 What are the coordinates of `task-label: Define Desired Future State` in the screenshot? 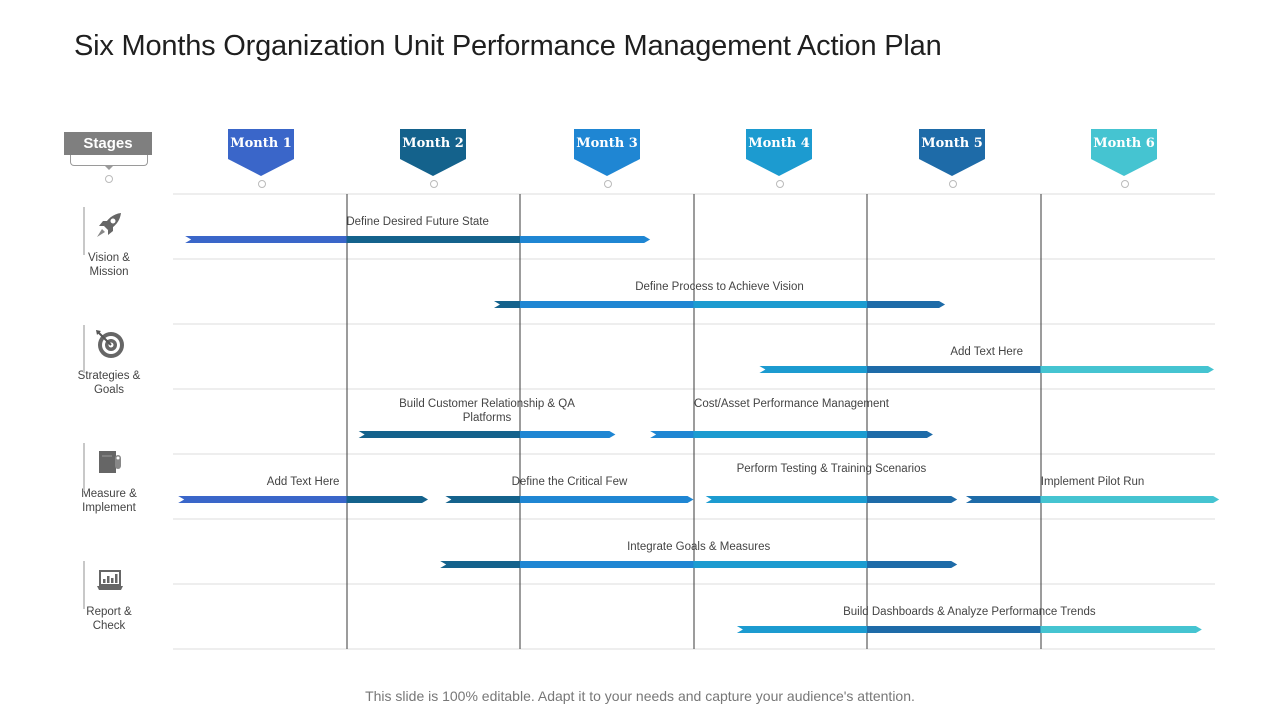 It's located at (417, 222).